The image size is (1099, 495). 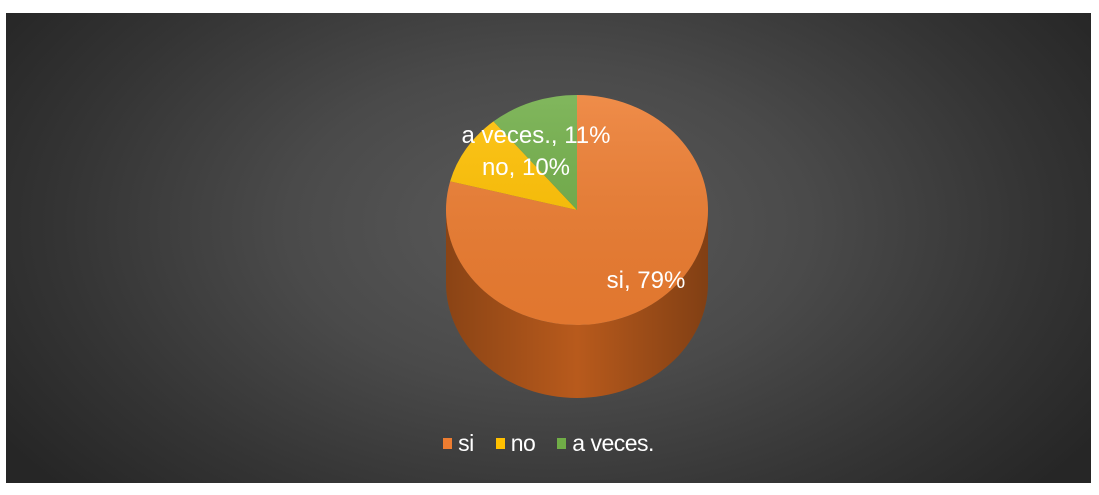 I want to click on data-label-no: no, 10%, so click(x=526, y=167).